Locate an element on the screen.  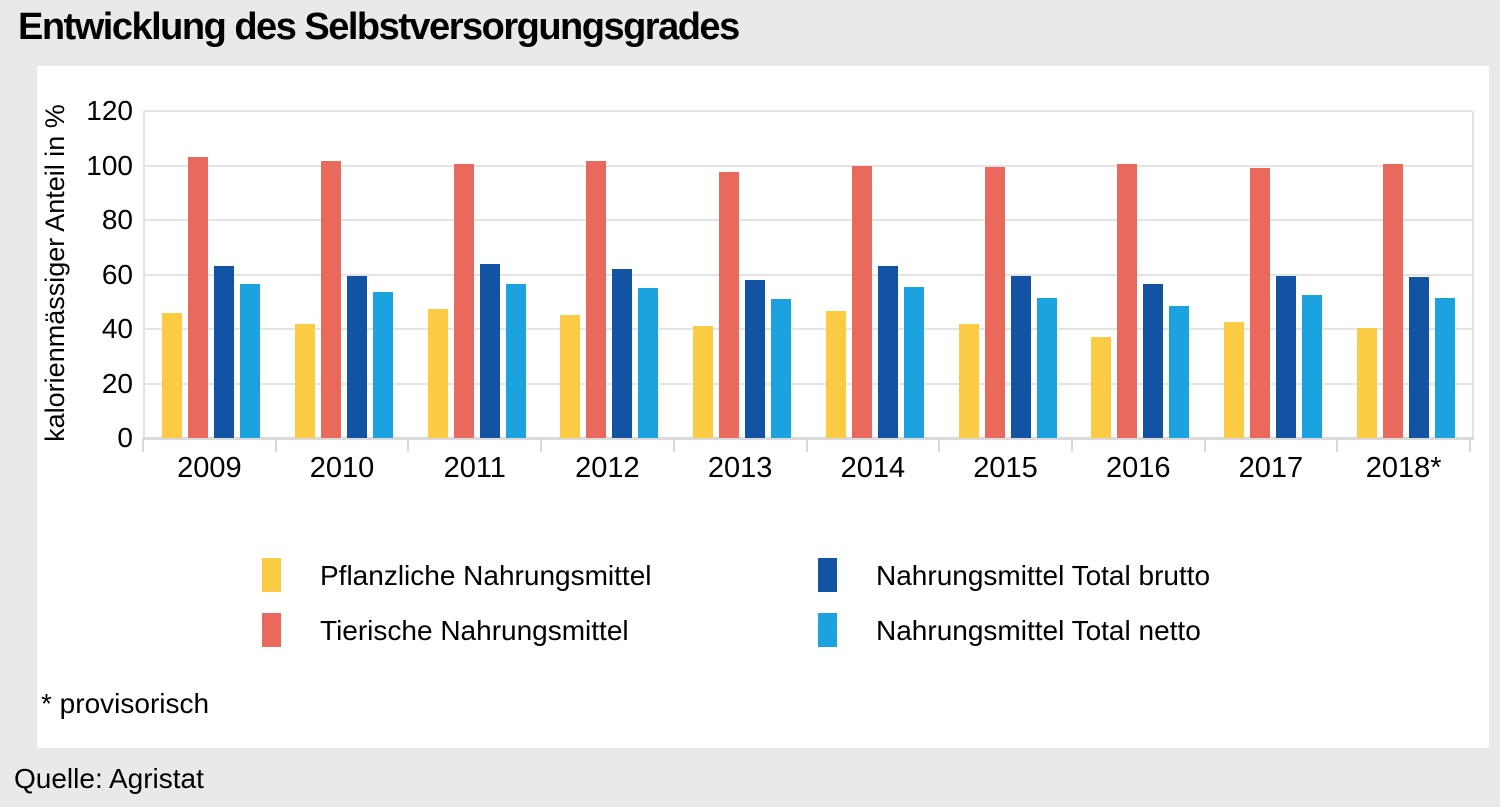
legend-label: Pflanzliche Nahrungsmittel is located at coordinates (486, 575).